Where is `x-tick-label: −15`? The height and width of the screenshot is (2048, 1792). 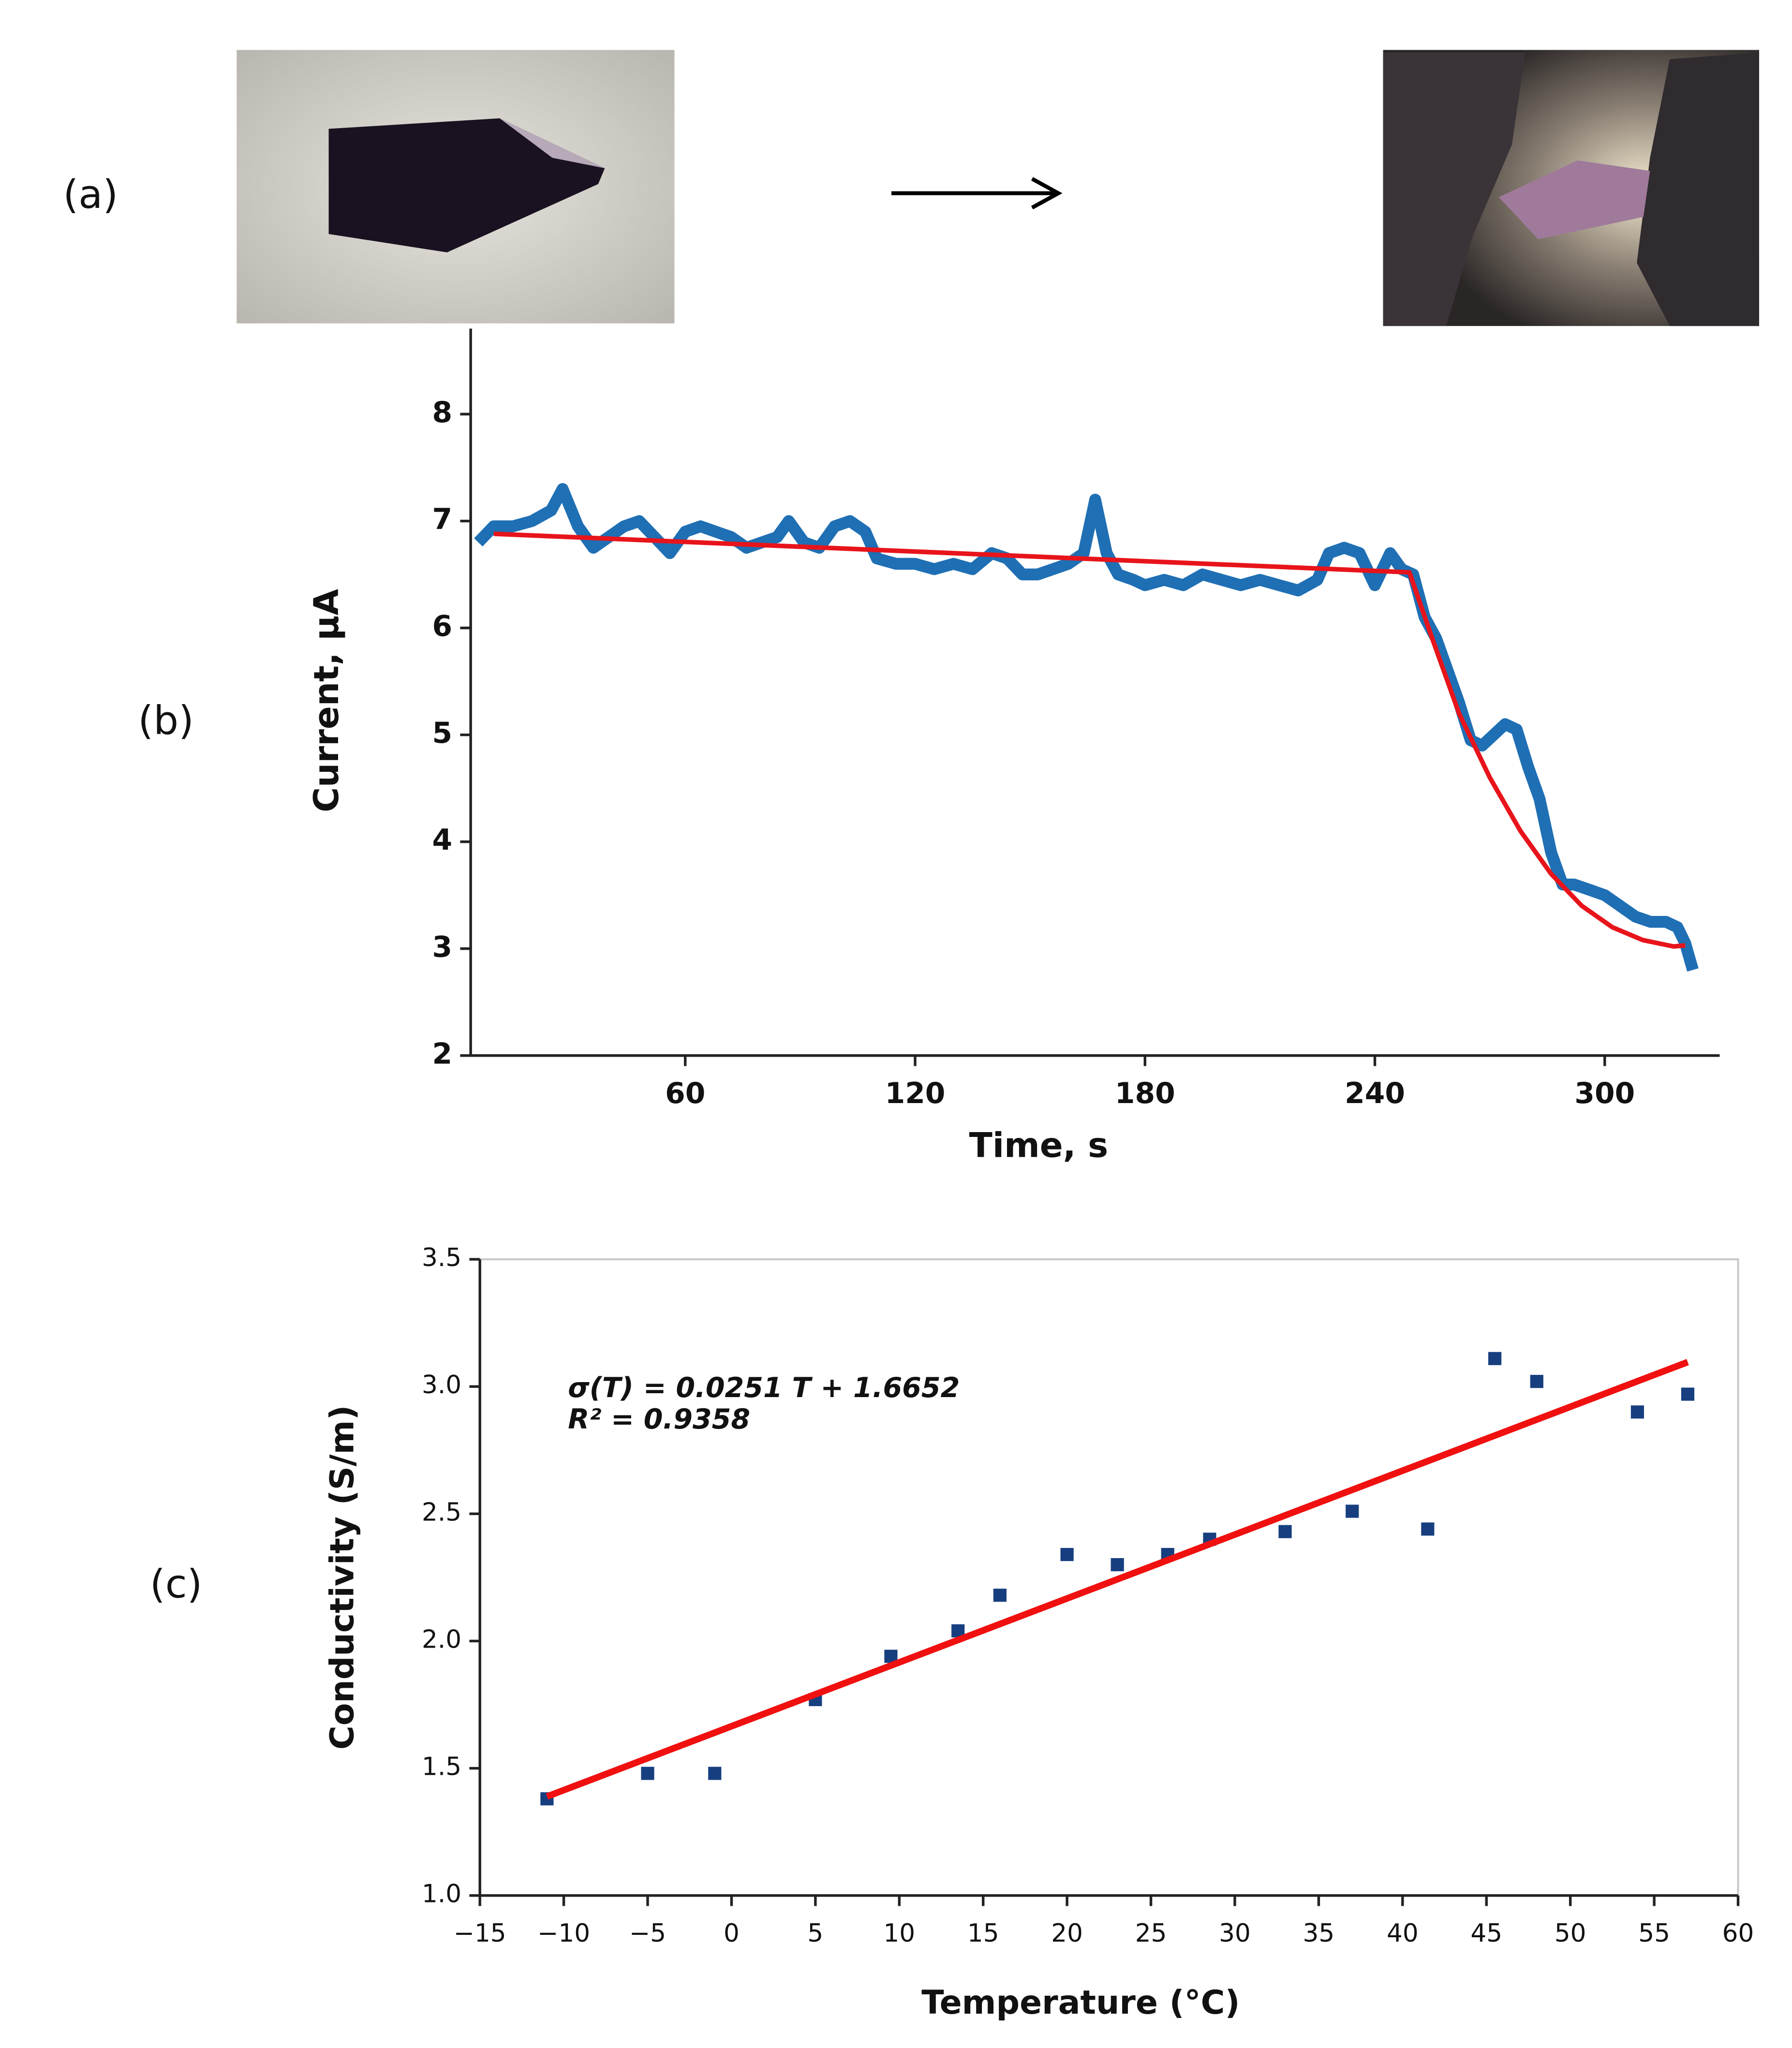 x-tick-label: −15 is located at coordinates (480, 1933).